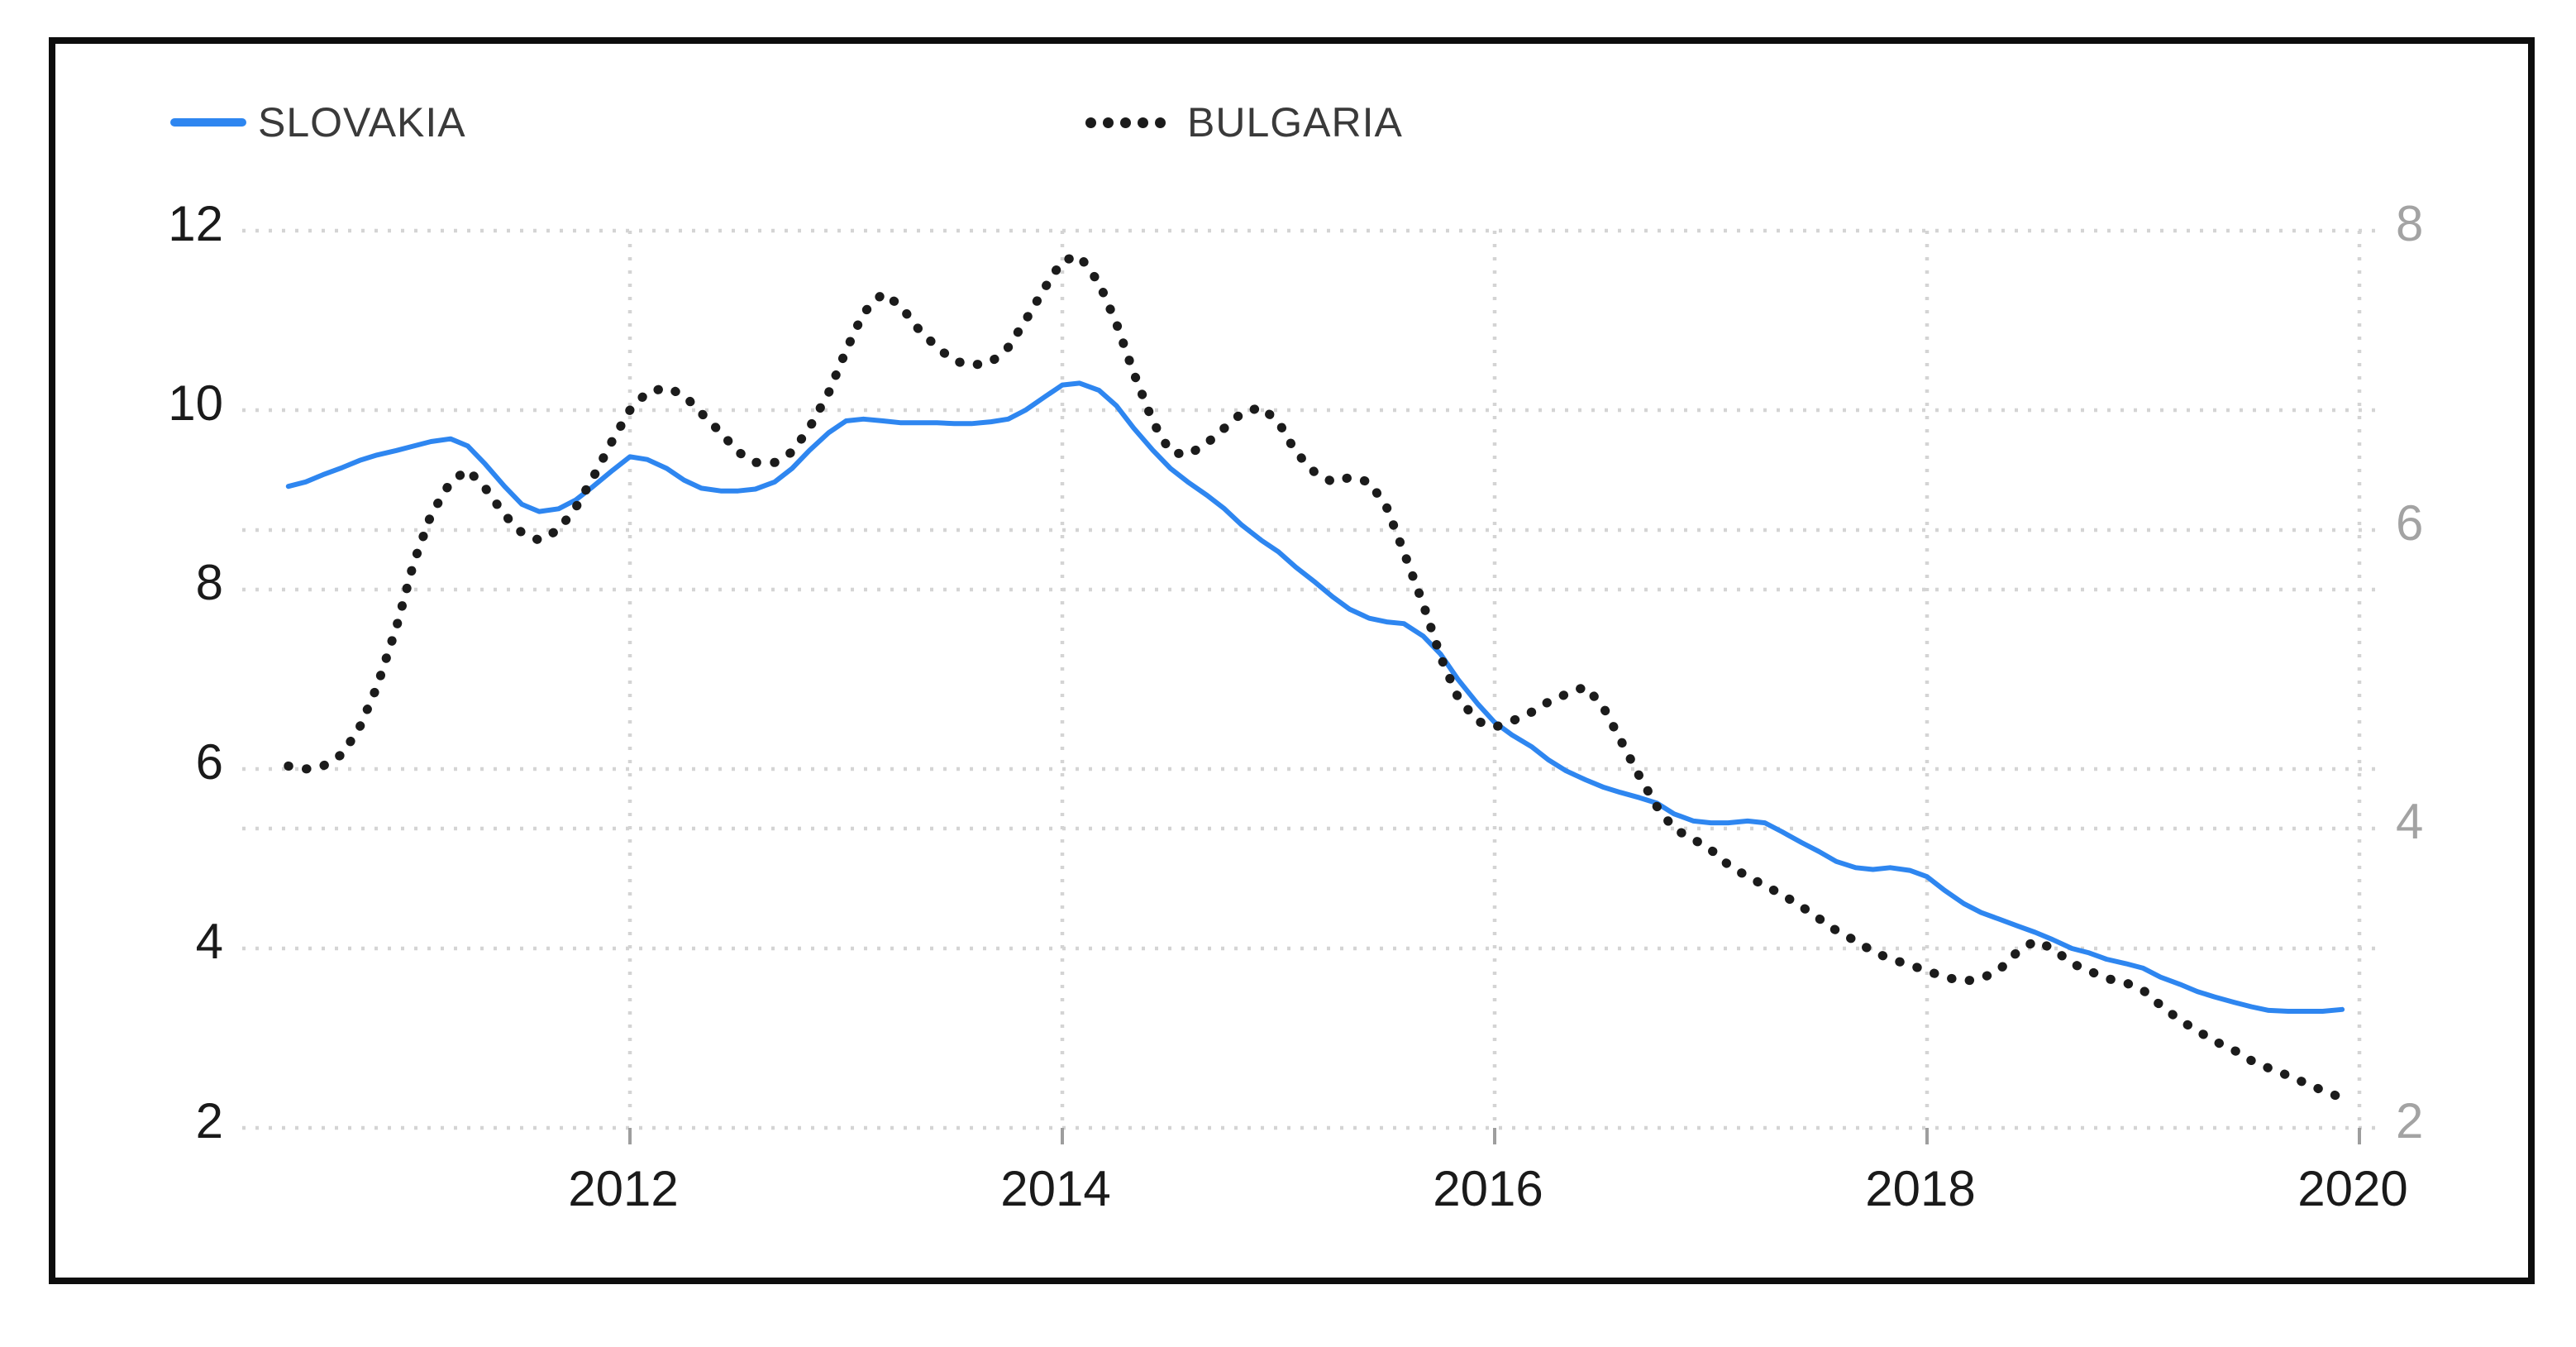 This screenshot has width=2576, height=1347. I want to click on x-axis-tick-label: 2014, so click(1055, 1188).